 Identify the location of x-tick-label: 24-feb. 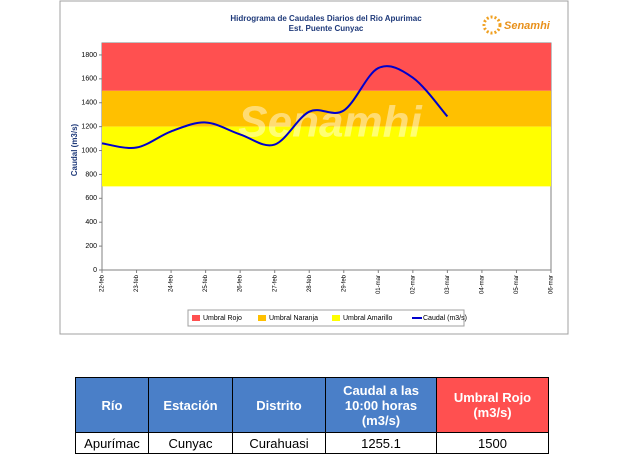
(172, 283).